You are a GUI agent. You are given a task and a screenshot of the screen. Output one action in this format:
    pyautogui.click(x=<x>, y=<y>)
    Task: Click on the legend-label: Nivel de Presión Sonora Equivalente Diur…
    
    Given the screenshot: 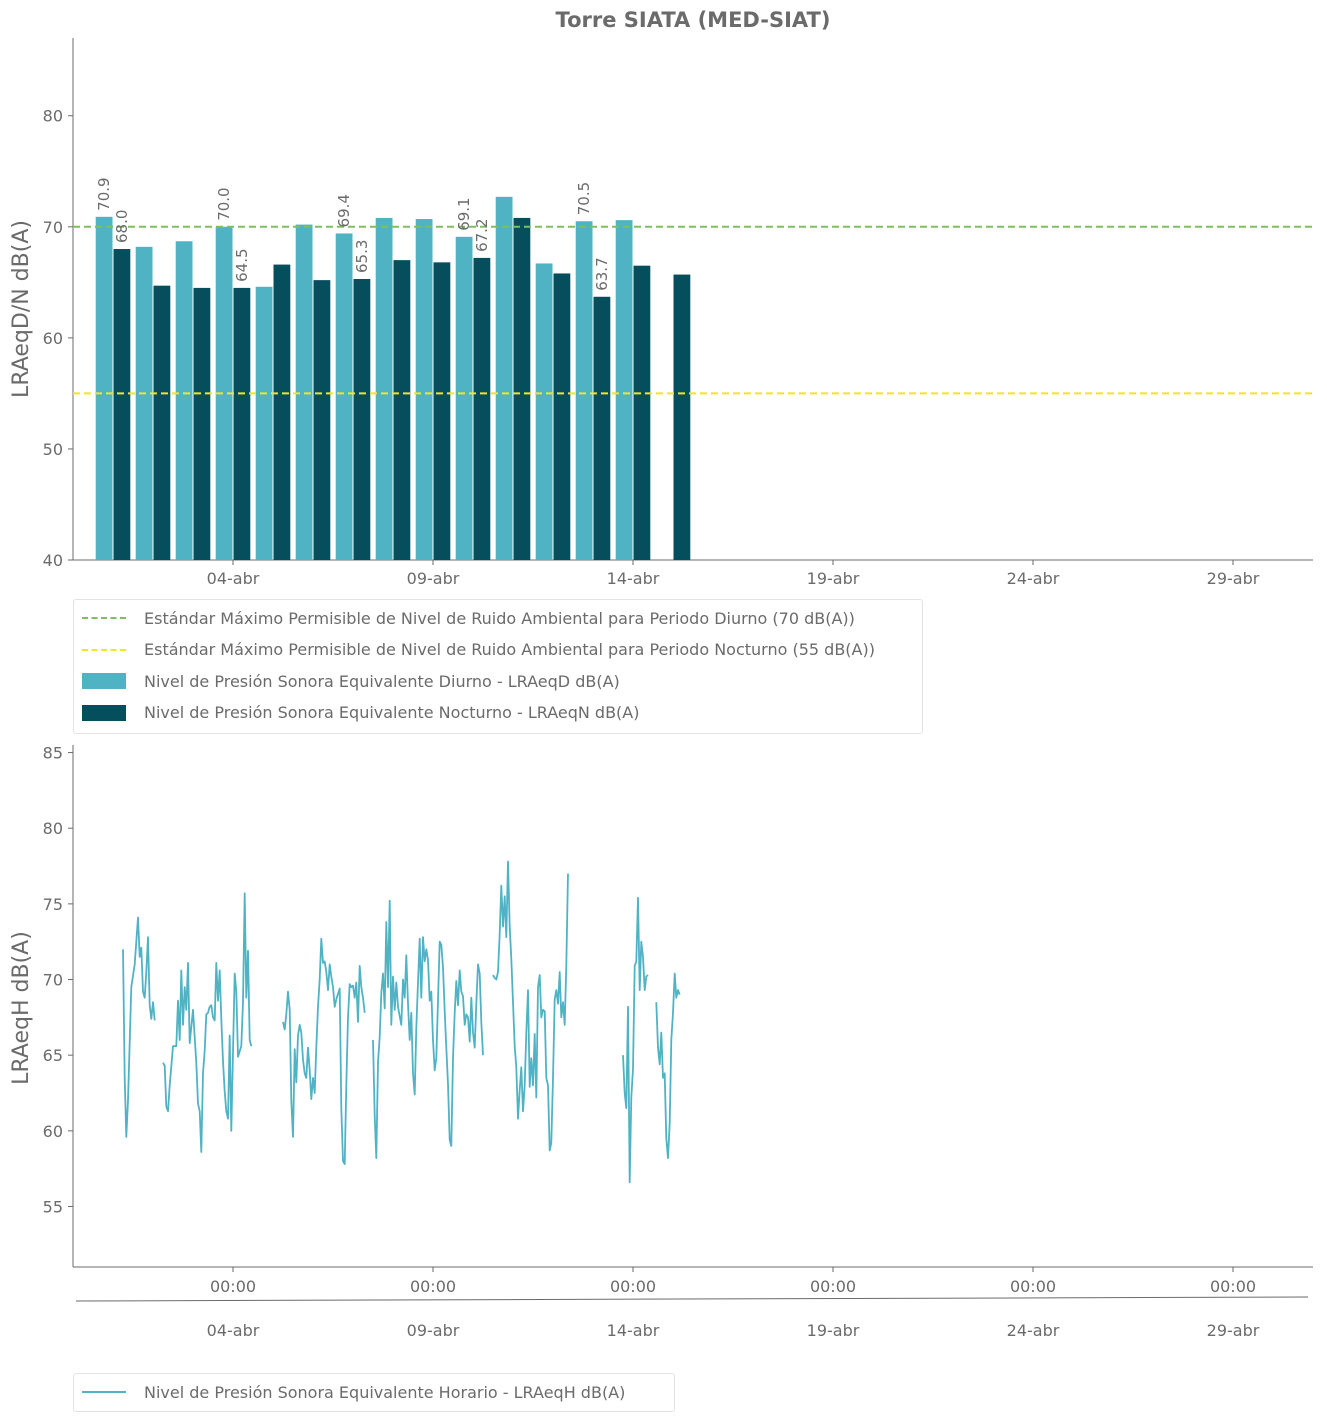 What is the action you would take?
    pyautogui.click(x=382, y=681)
    